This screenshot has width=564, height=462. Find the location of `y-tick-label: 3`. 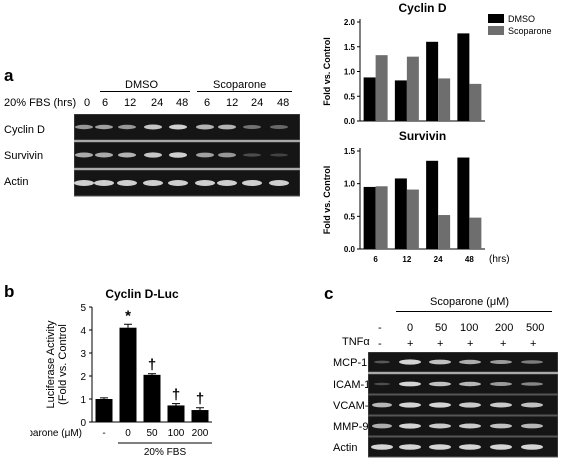

y-tick-label: 3 is located at coordinates (83, 354).